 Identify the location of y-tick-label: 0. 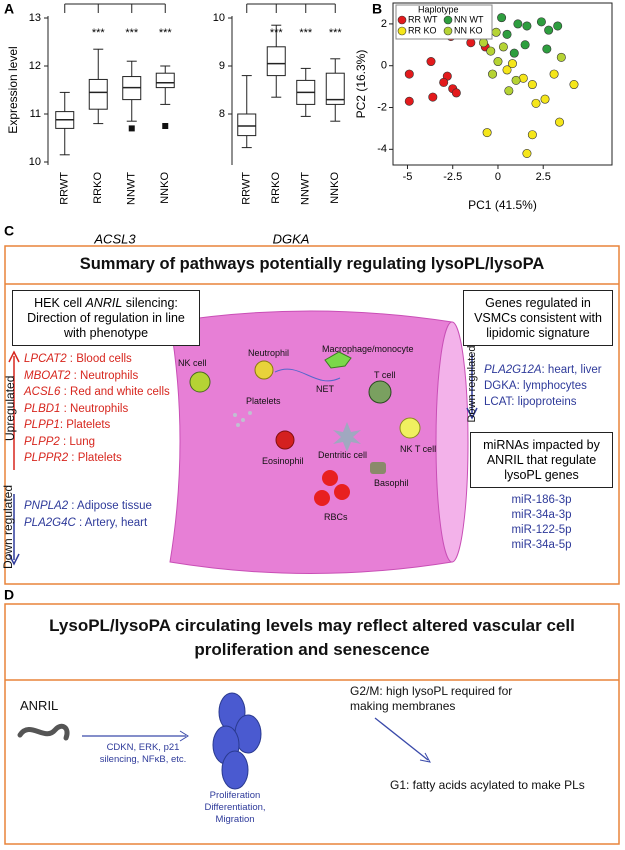
(384, 66).